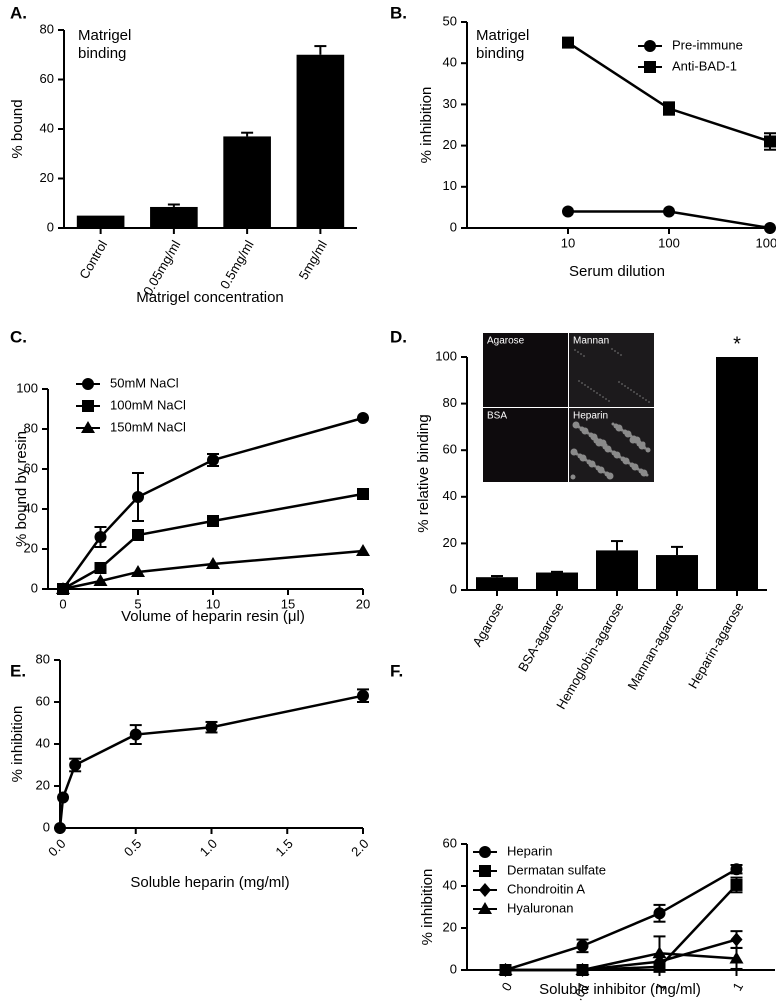 The image size is (776, 1005). Describe the element at coordinates (288, 603) in the screenshot. I see `x-tick-label: 15` at that location.